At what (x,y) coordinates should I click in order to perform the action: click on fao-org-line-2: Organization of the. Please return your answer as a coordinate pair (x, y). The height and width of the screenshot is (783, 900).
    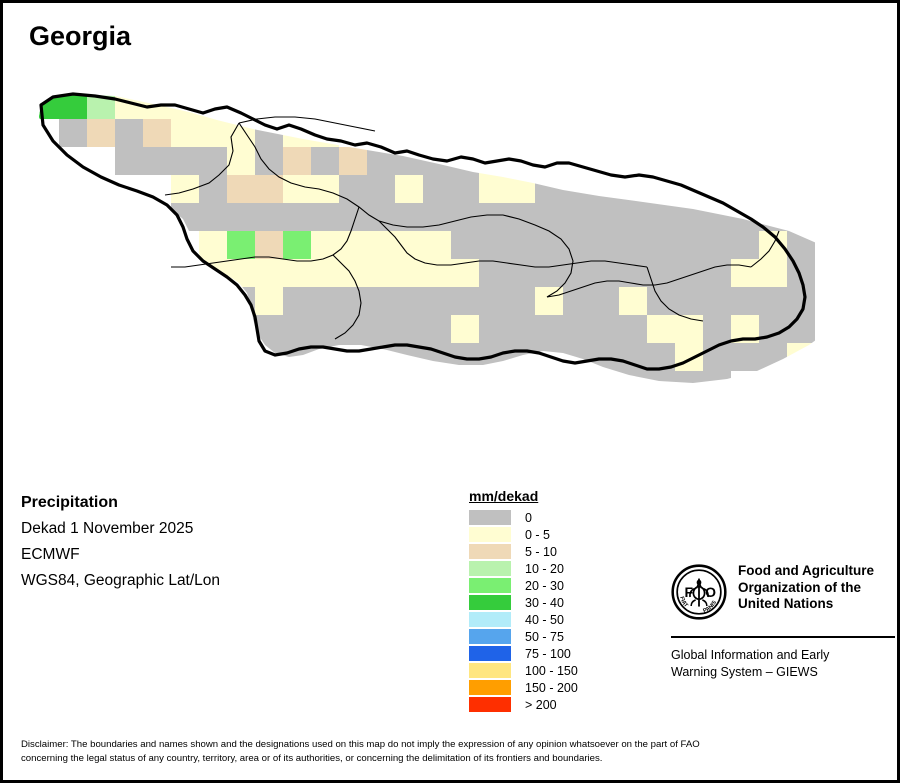
    Looking at the image, I should click on (799, 587).